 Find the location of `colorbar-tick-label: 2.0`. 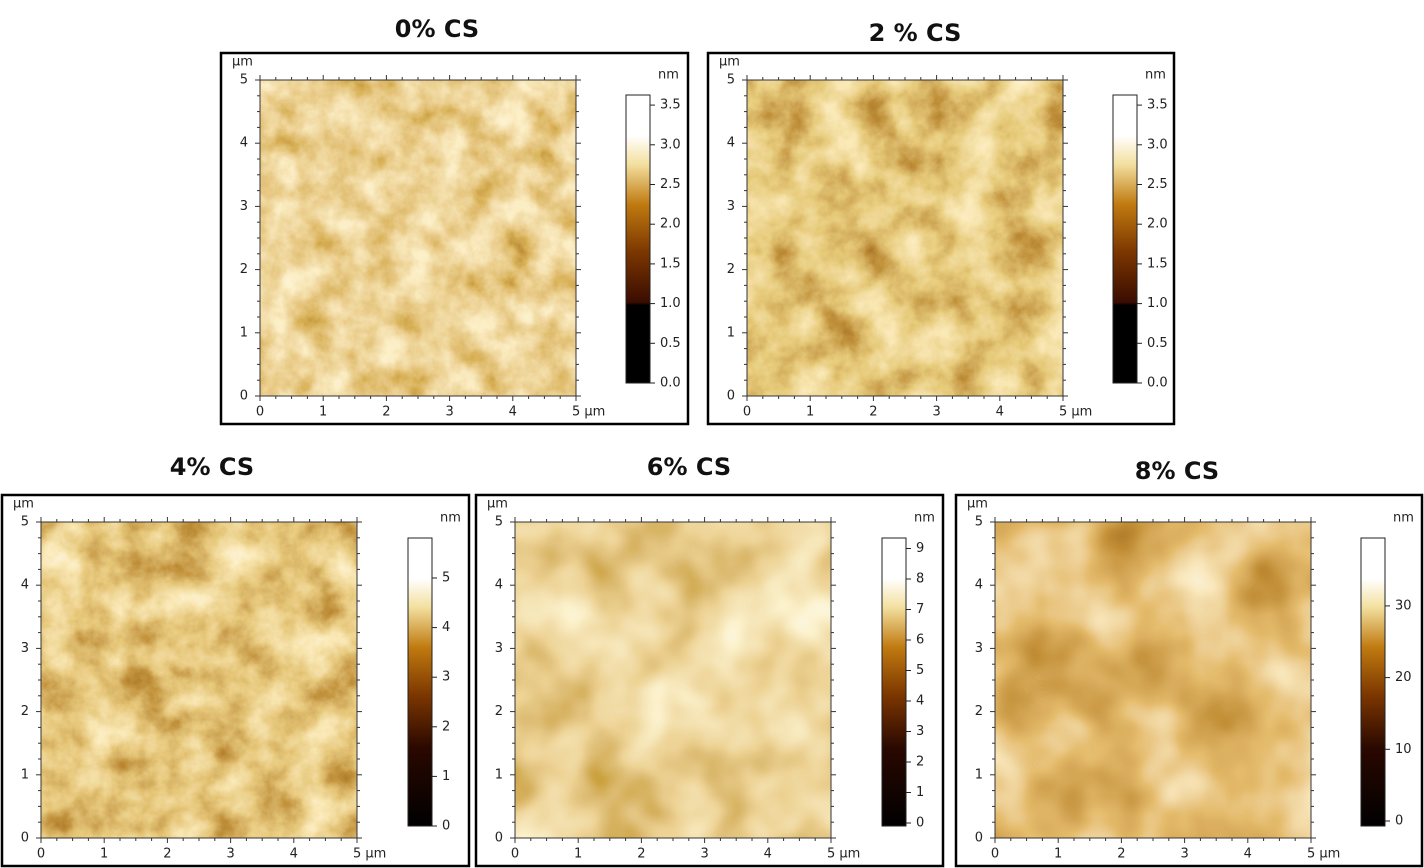

colorbar-tick-label: 2.0 is located at coordinates (670, 224).